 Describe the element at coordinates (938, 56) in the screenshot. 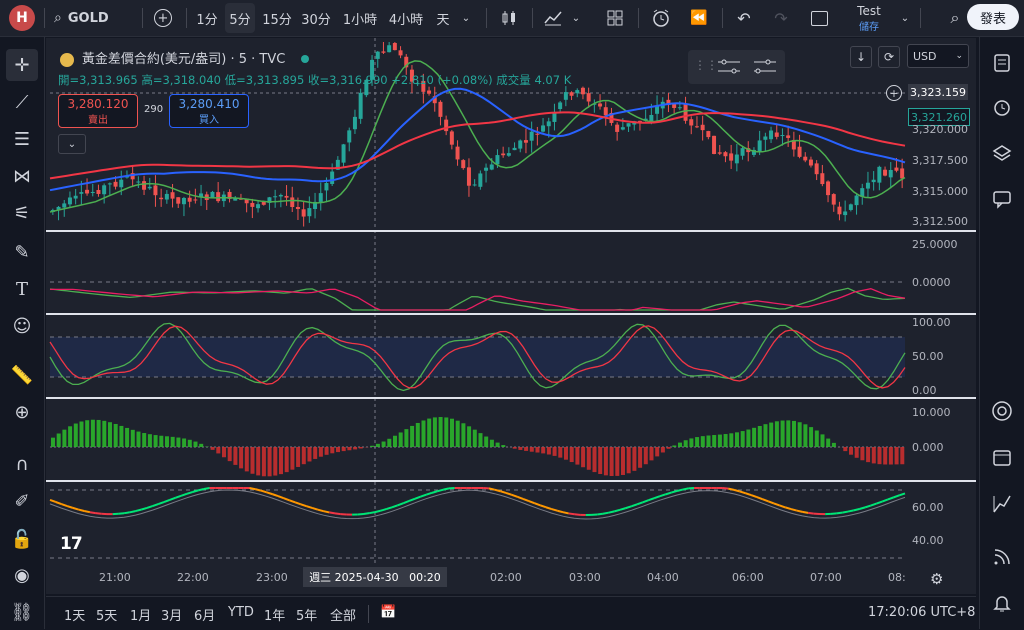

I see `currency-select: USD ⌄` at that location.